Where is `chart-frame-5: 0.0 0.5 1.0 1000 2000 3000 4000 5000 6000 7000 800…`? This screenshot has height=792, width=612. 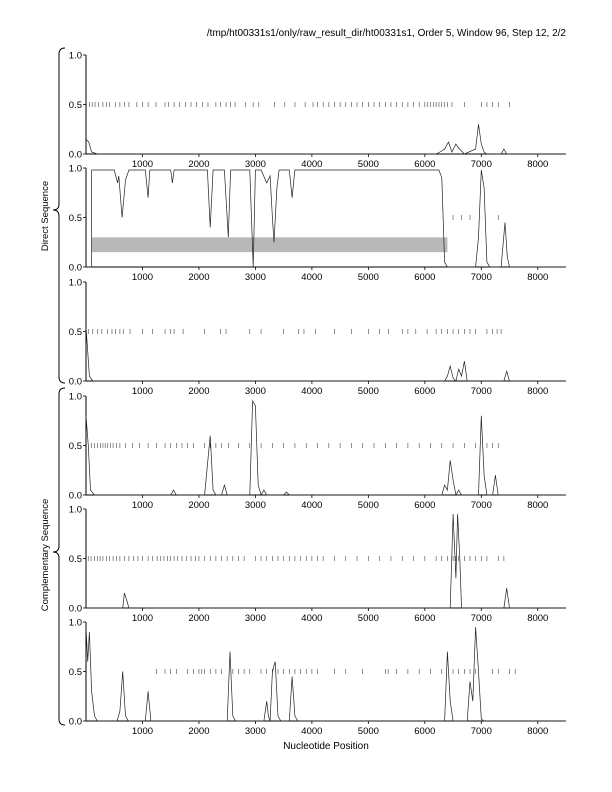
chart-frame-5: 0.0 0.5 1.0 1000 2000 3000 4000 5000 6000 7000 800… is located at coordinates (317, 564).